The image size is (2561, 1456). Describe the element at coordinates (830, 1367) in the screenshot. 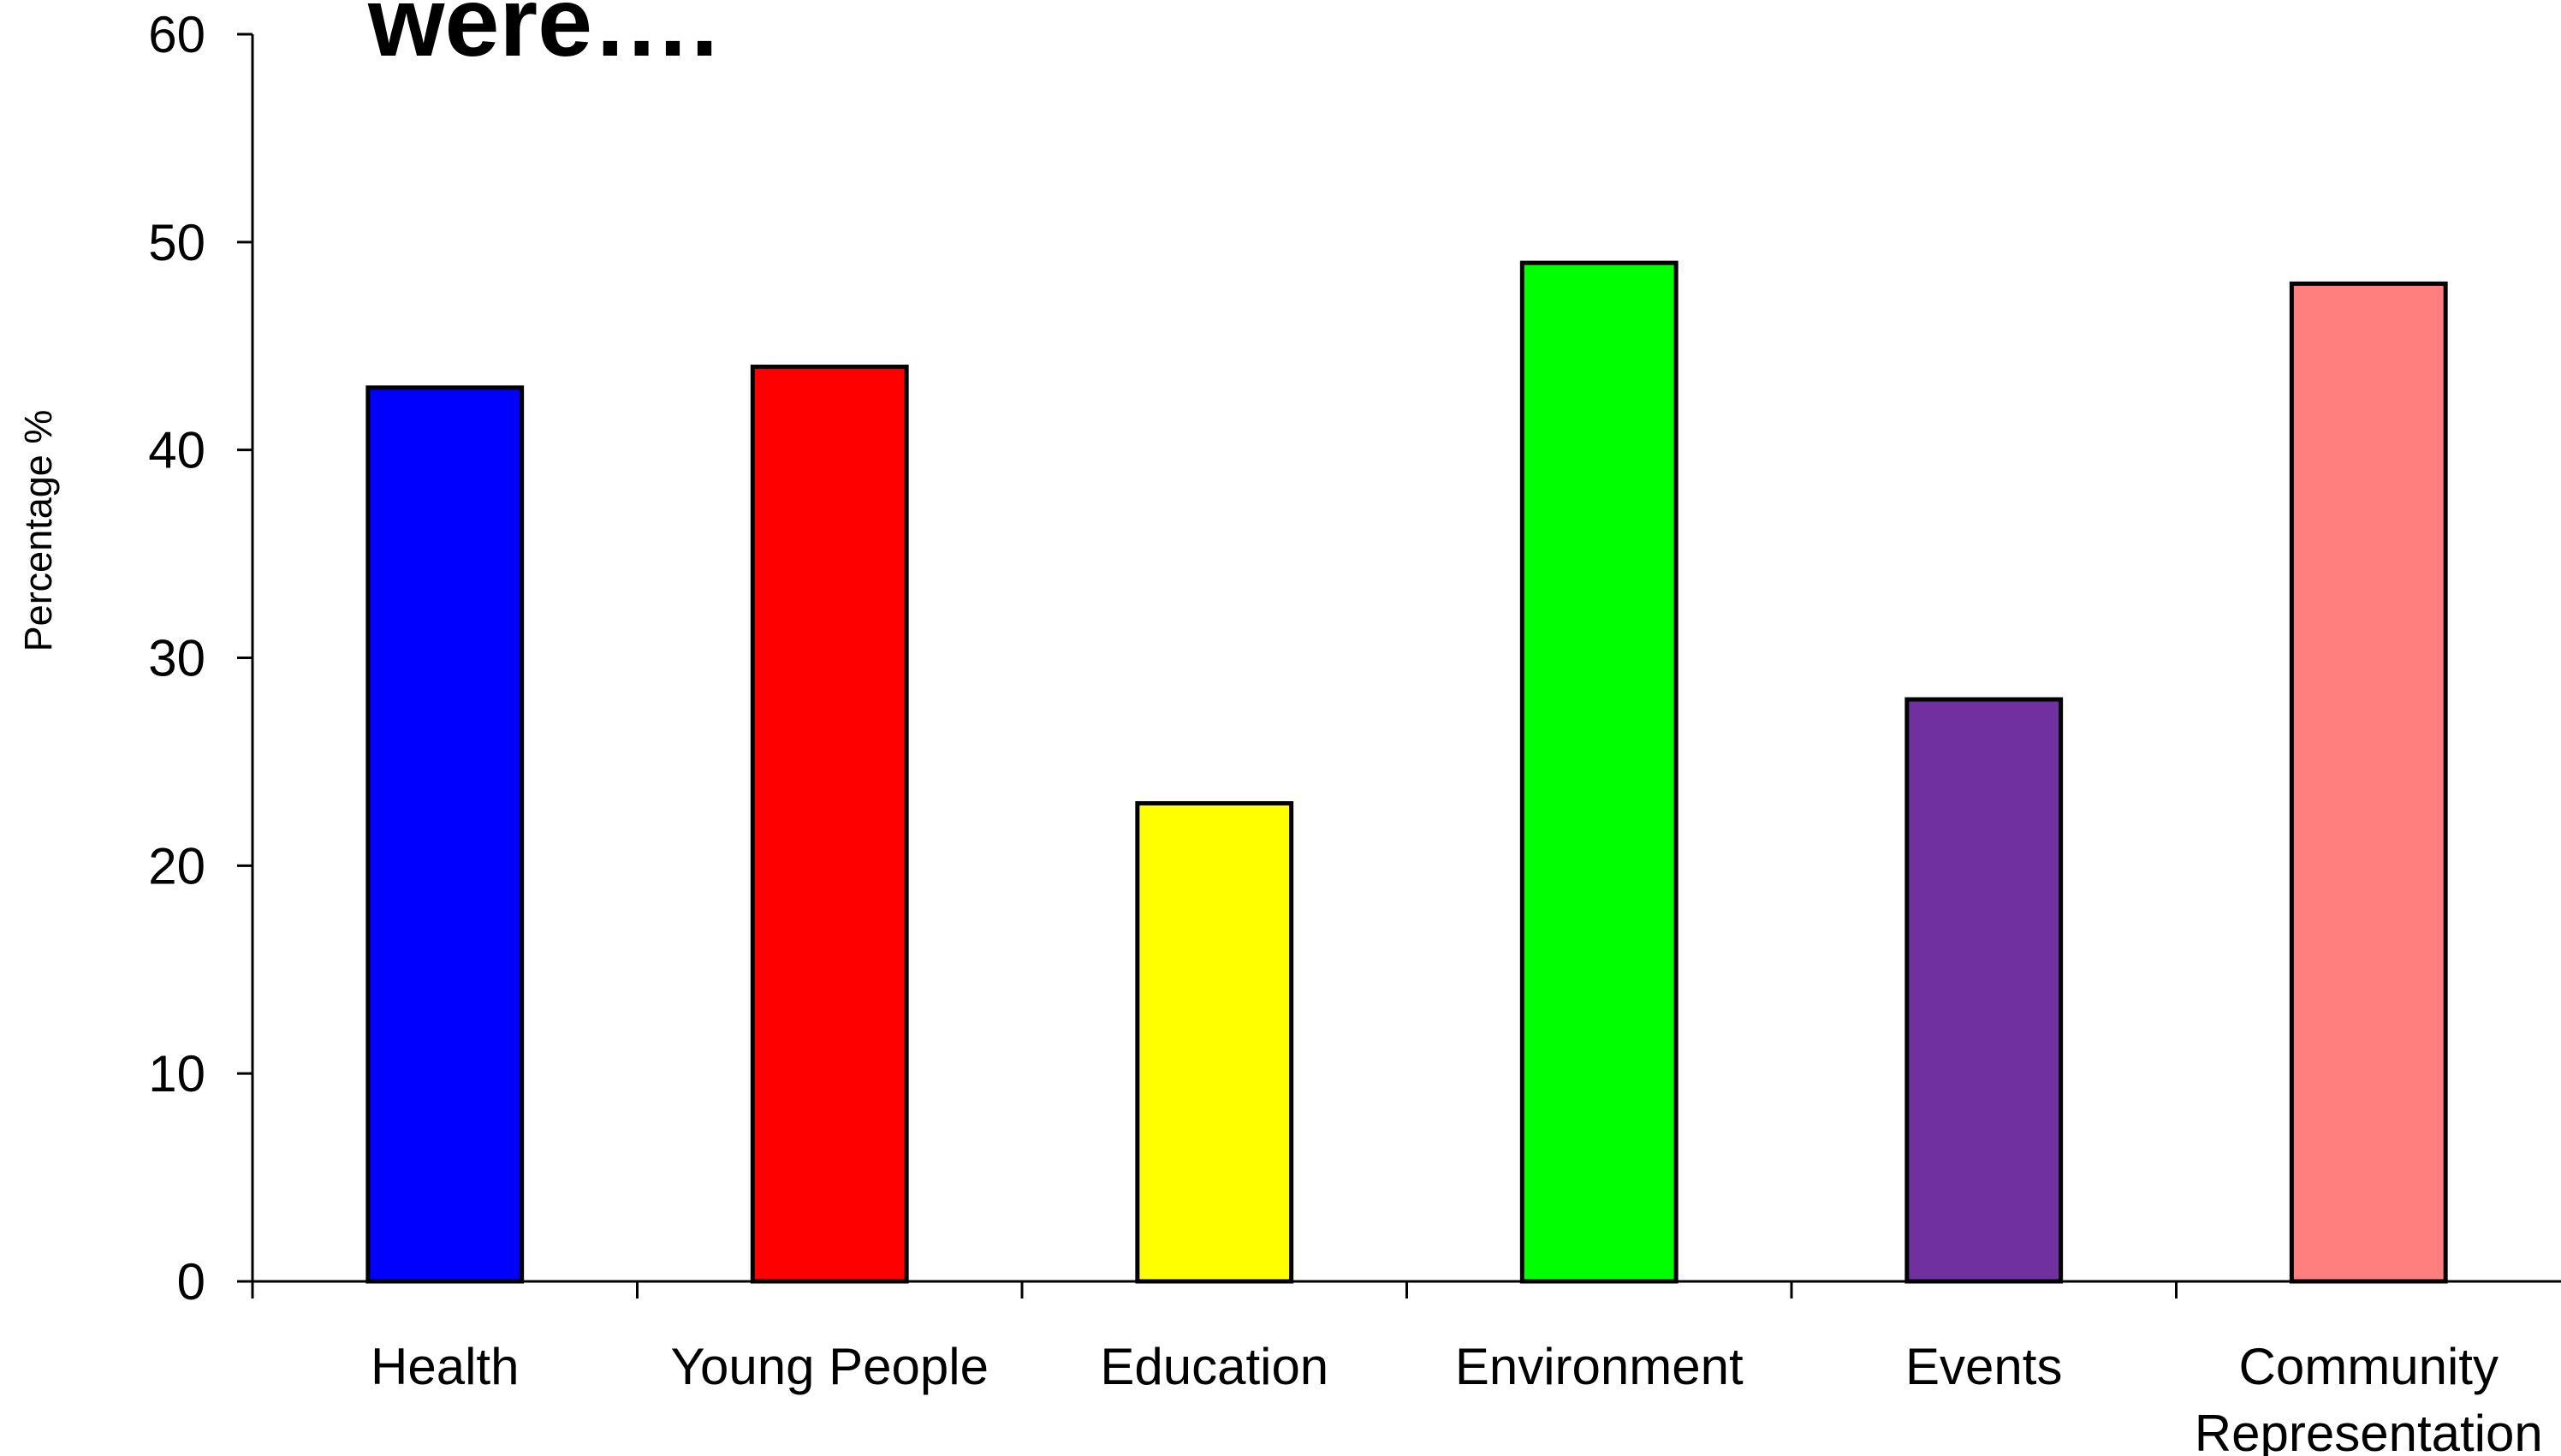

I see `category-label: Young People` at that location.